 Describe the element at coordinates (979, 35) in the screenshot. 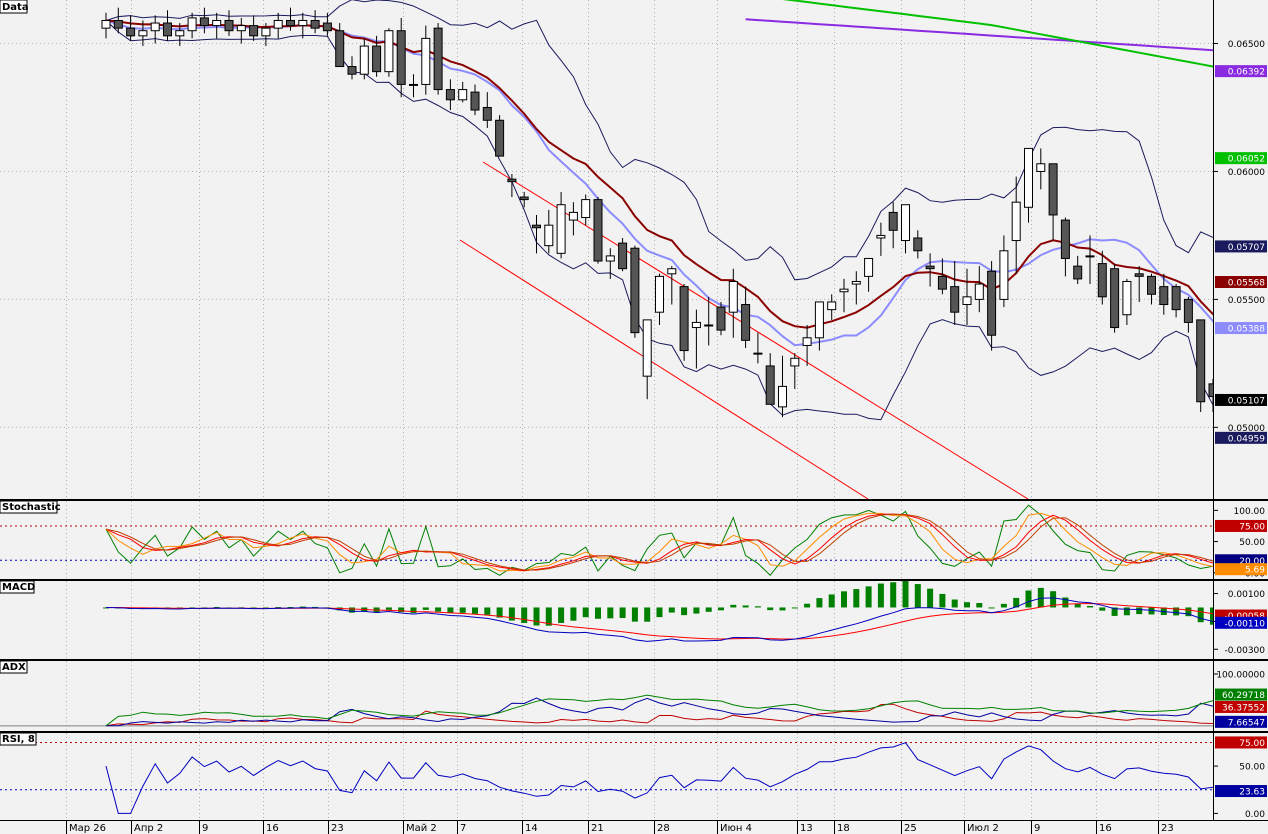

I see `ma-long-line` at that location.